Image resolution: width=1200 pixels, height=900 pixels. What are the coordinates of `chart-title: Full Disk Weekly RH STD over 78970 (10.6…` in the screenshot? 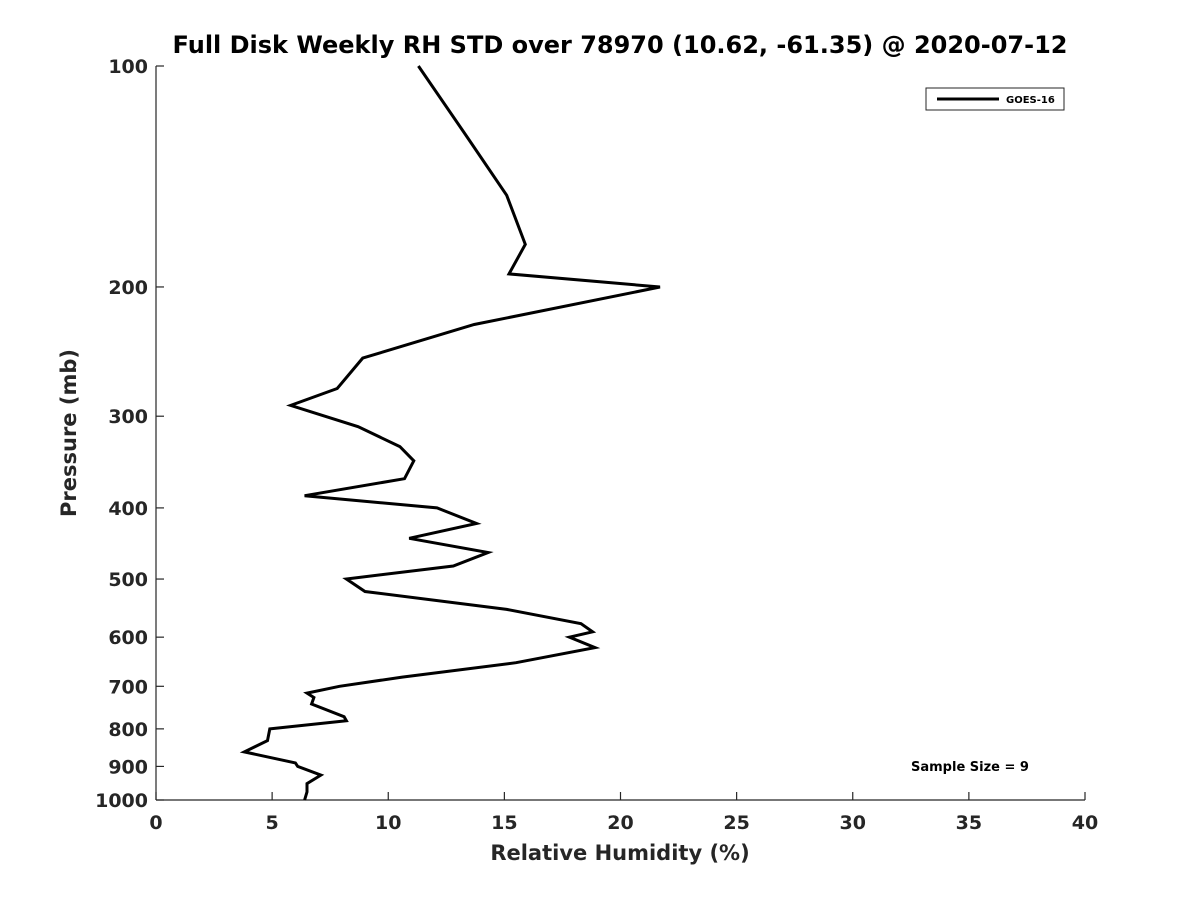 It's located at (620, 45).